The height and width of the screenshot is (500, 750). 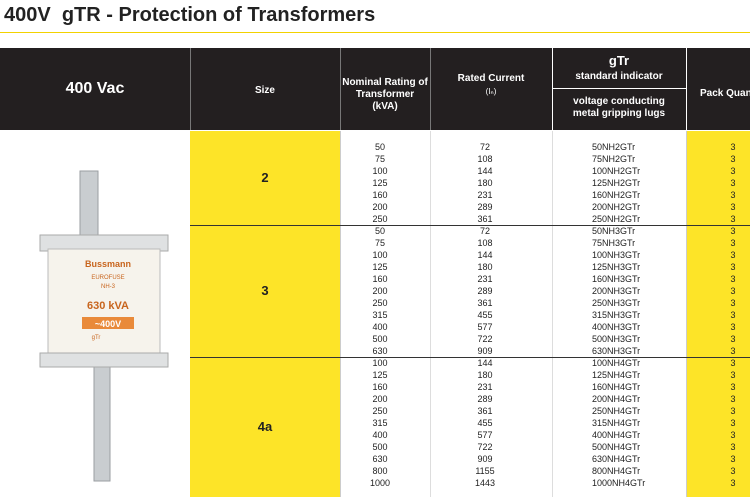 I want to click on current-cell: 1155, so click(x=485, y=471).